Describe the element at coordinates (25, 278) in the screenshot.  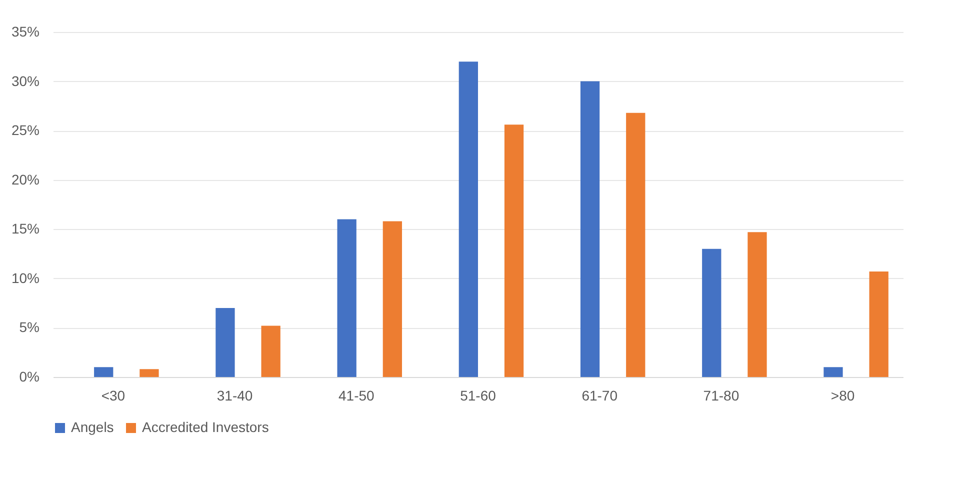
I see `y-tick-label: 10%` at that location.